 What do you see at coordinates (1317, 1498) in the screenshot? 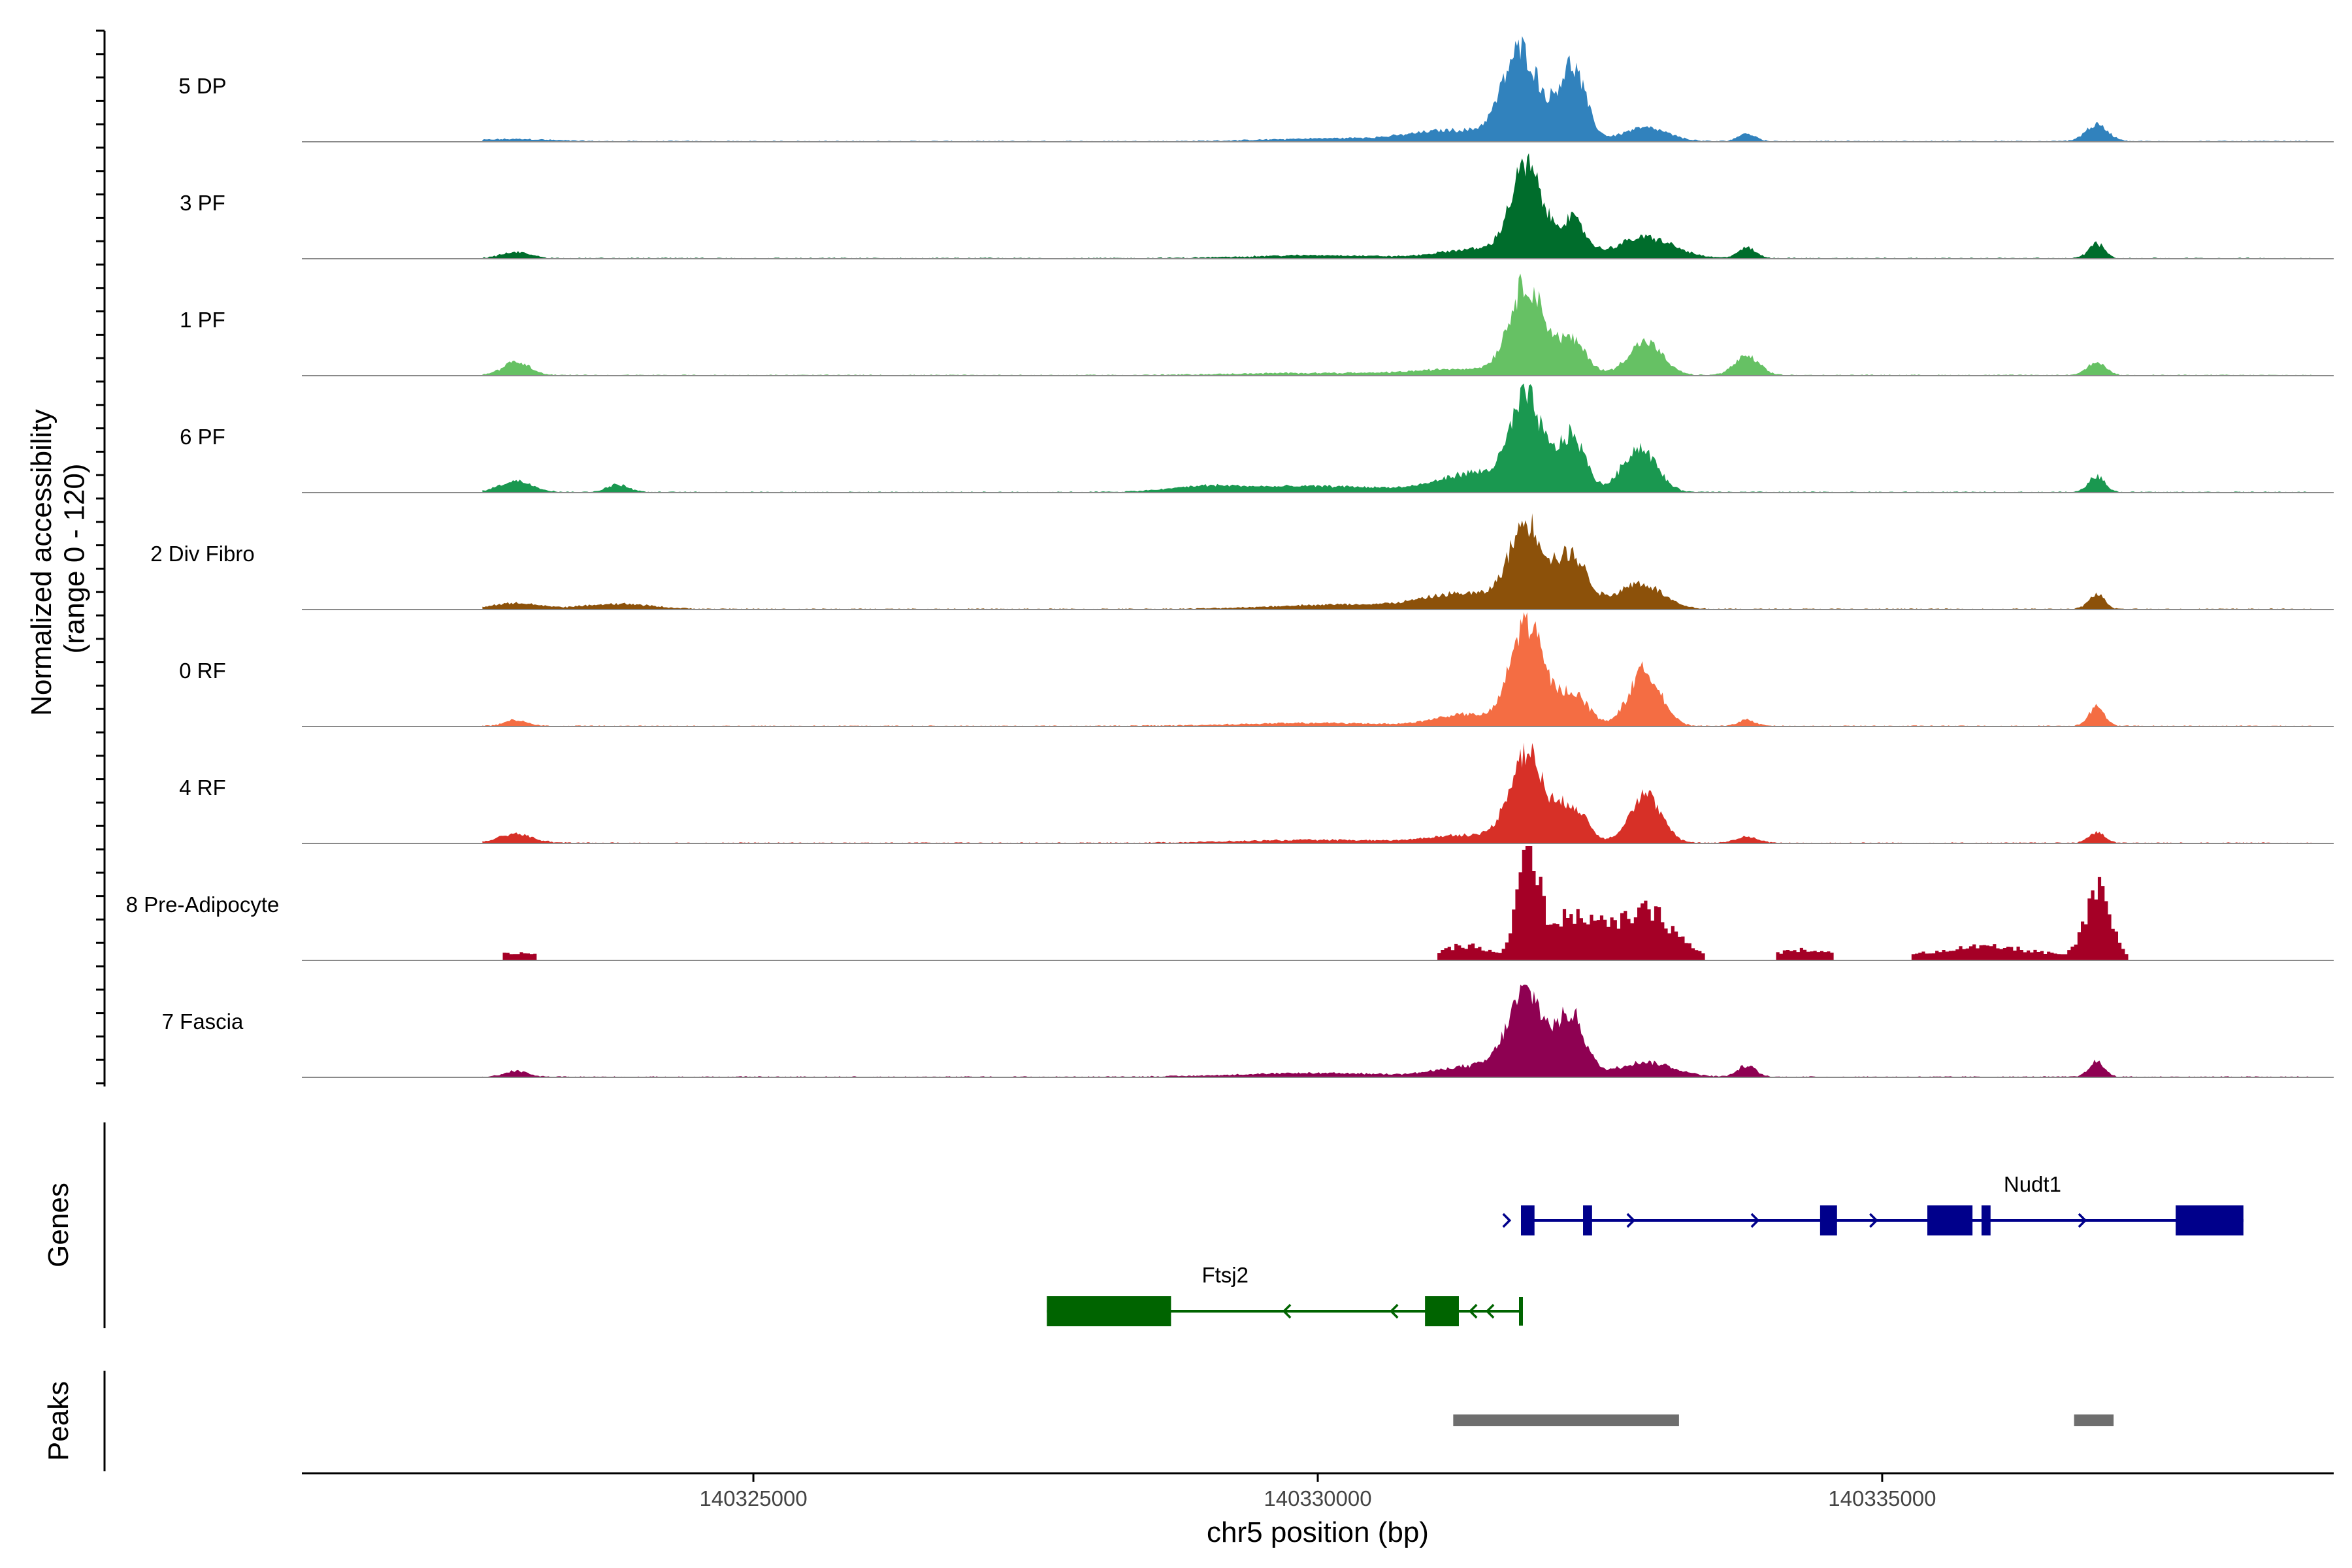
I see `x-tick-label: 140330000` at bounding box center [1317, 1498].